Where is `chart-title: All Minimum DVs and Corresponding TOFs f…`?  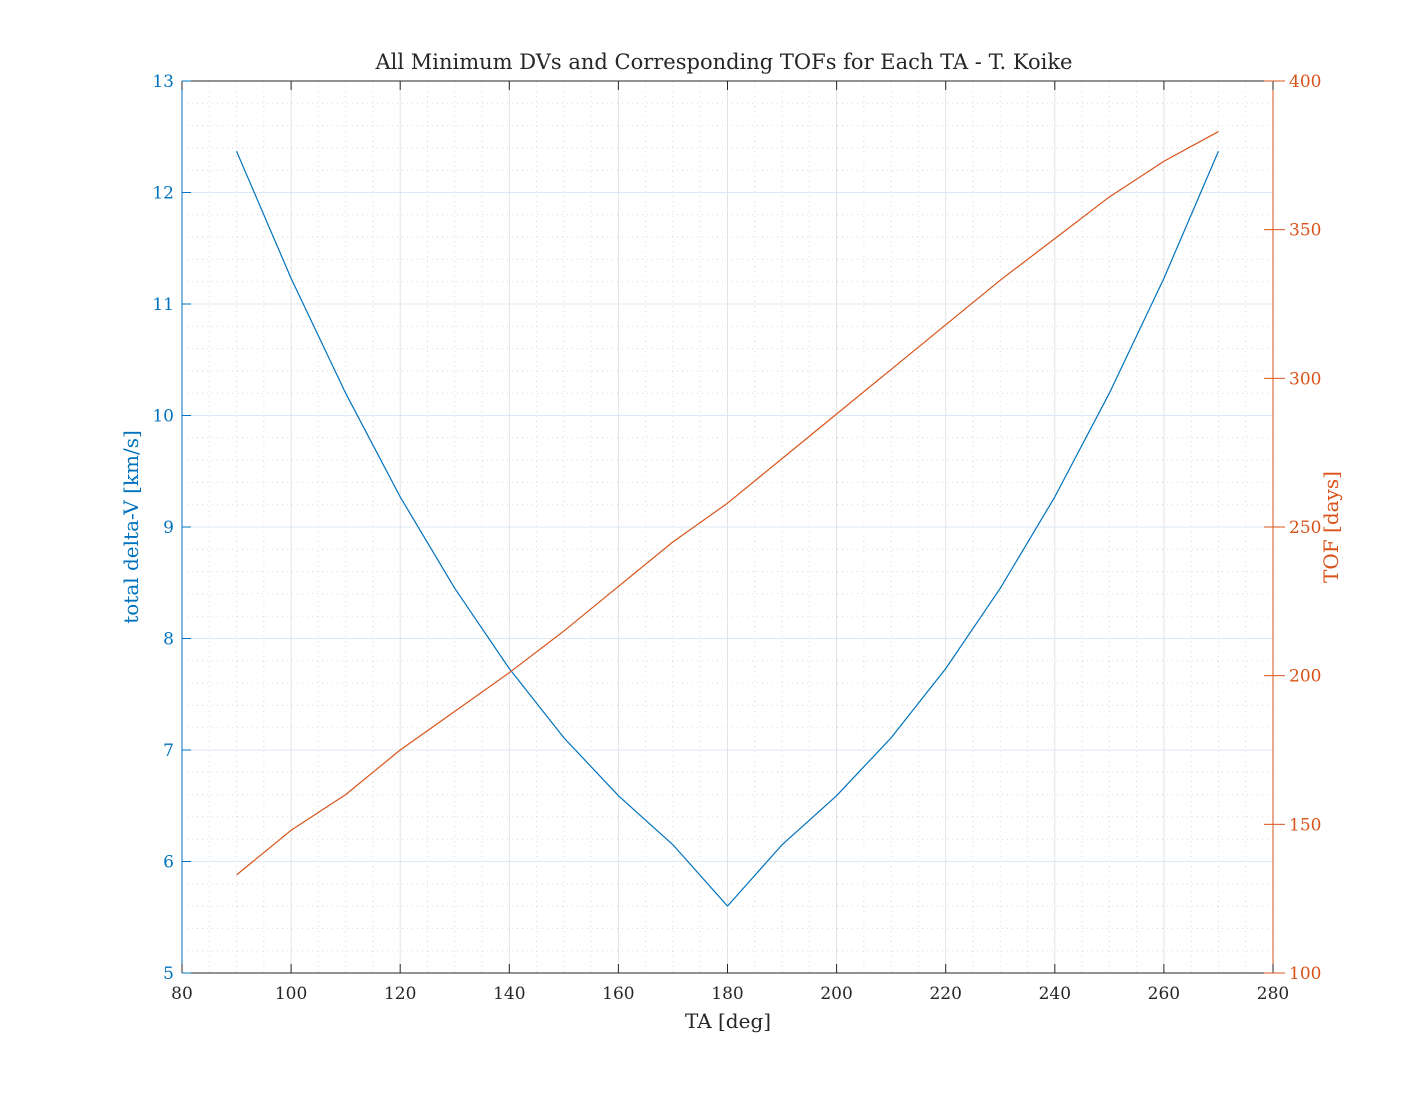
chart-title: All Minimum DVs and Corresponding TOFs f… is located at coordinates (724, 62).